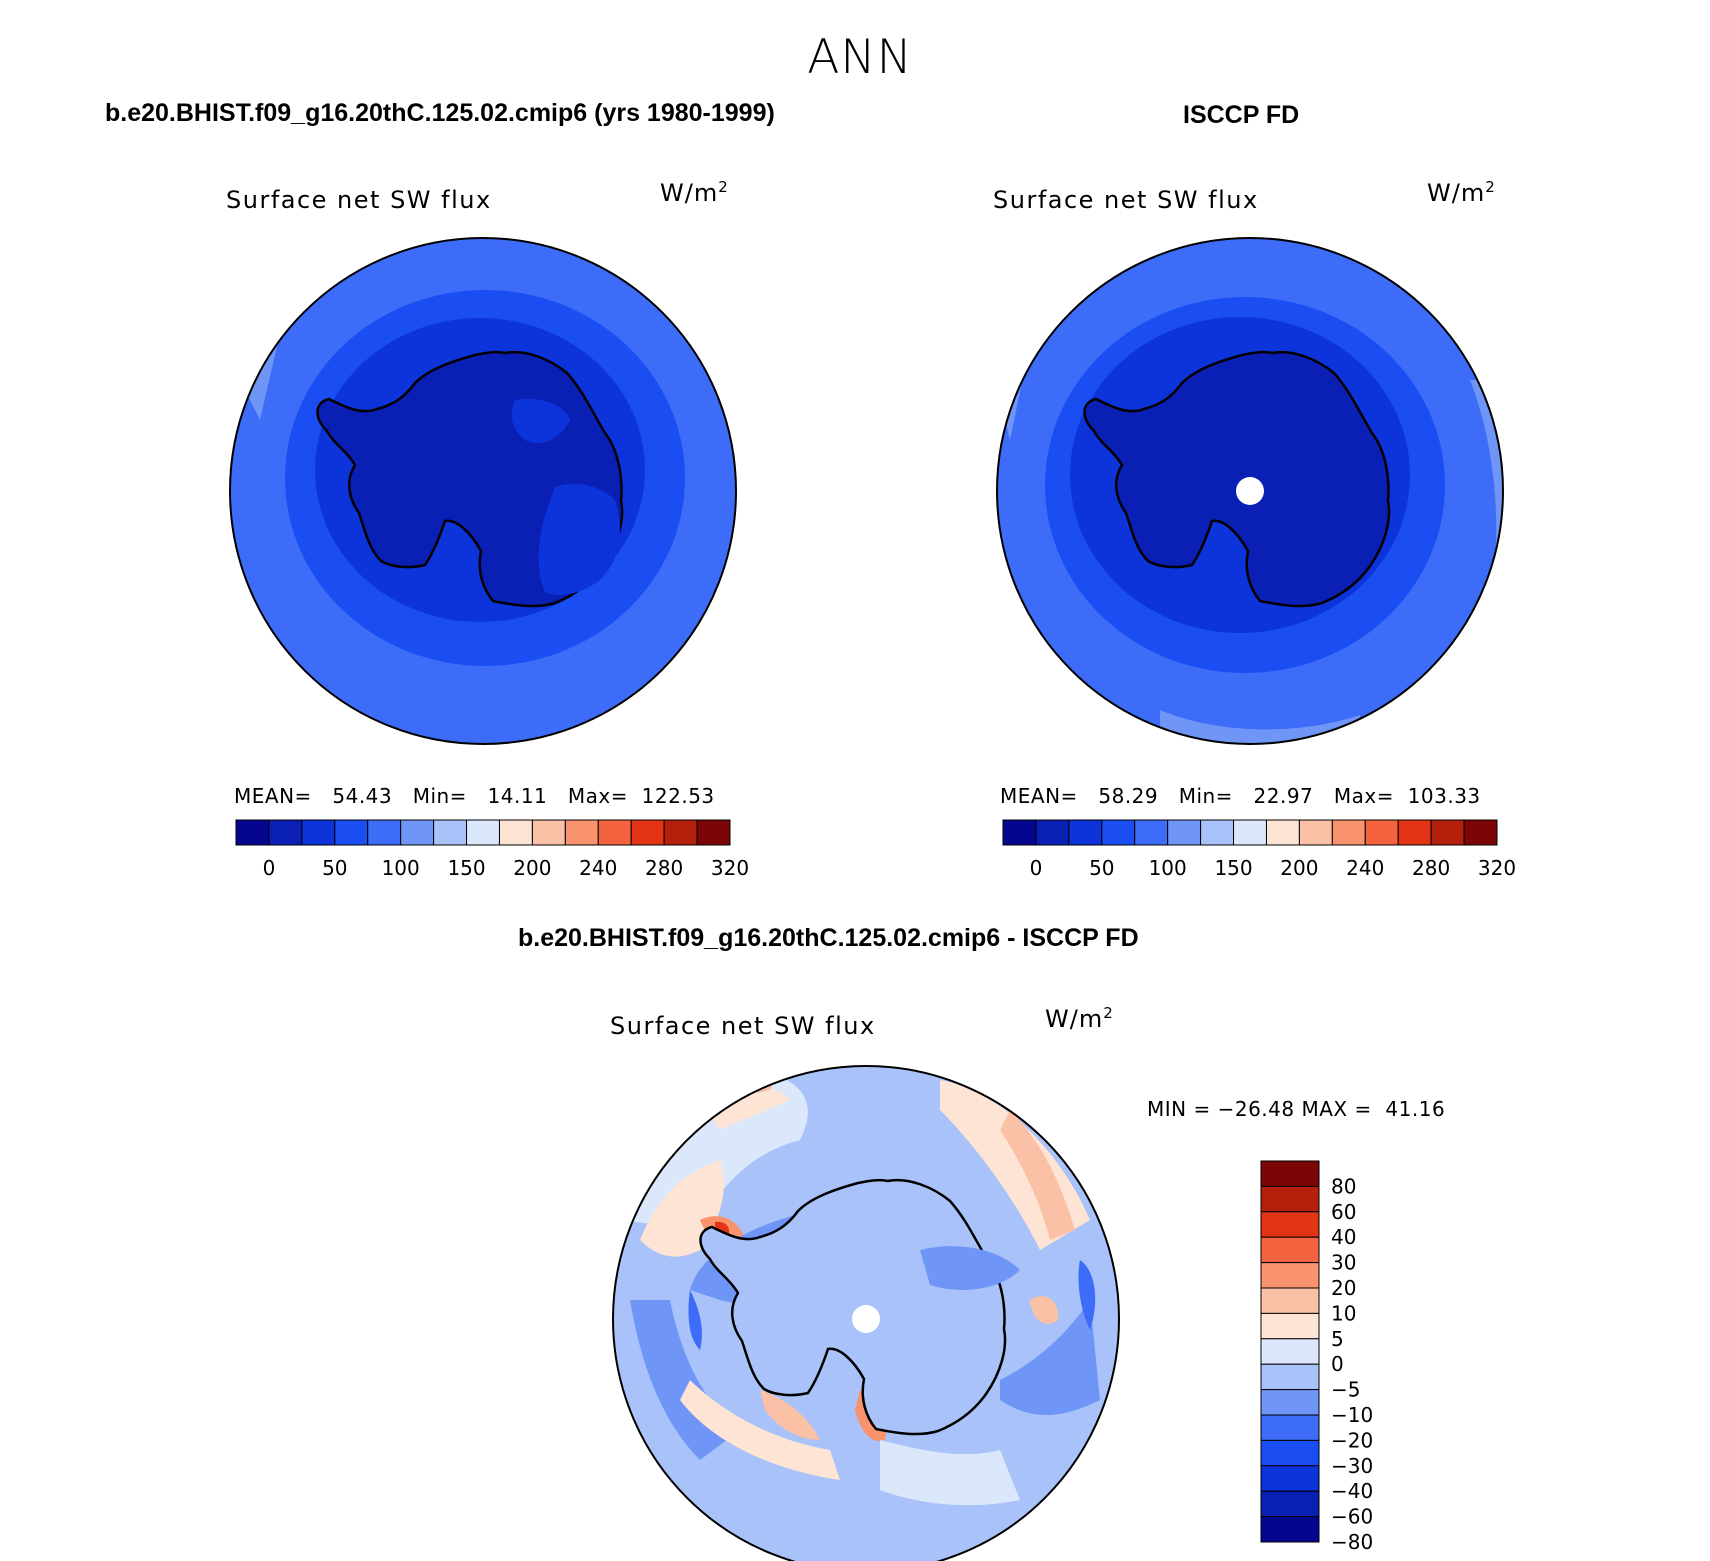 This screenshot has height=1561, width=1710. What do you see at coordinates (866, 1319) in the screenshot?
I see `diff-map-missing-pole` at bounding box center [866, 1319].